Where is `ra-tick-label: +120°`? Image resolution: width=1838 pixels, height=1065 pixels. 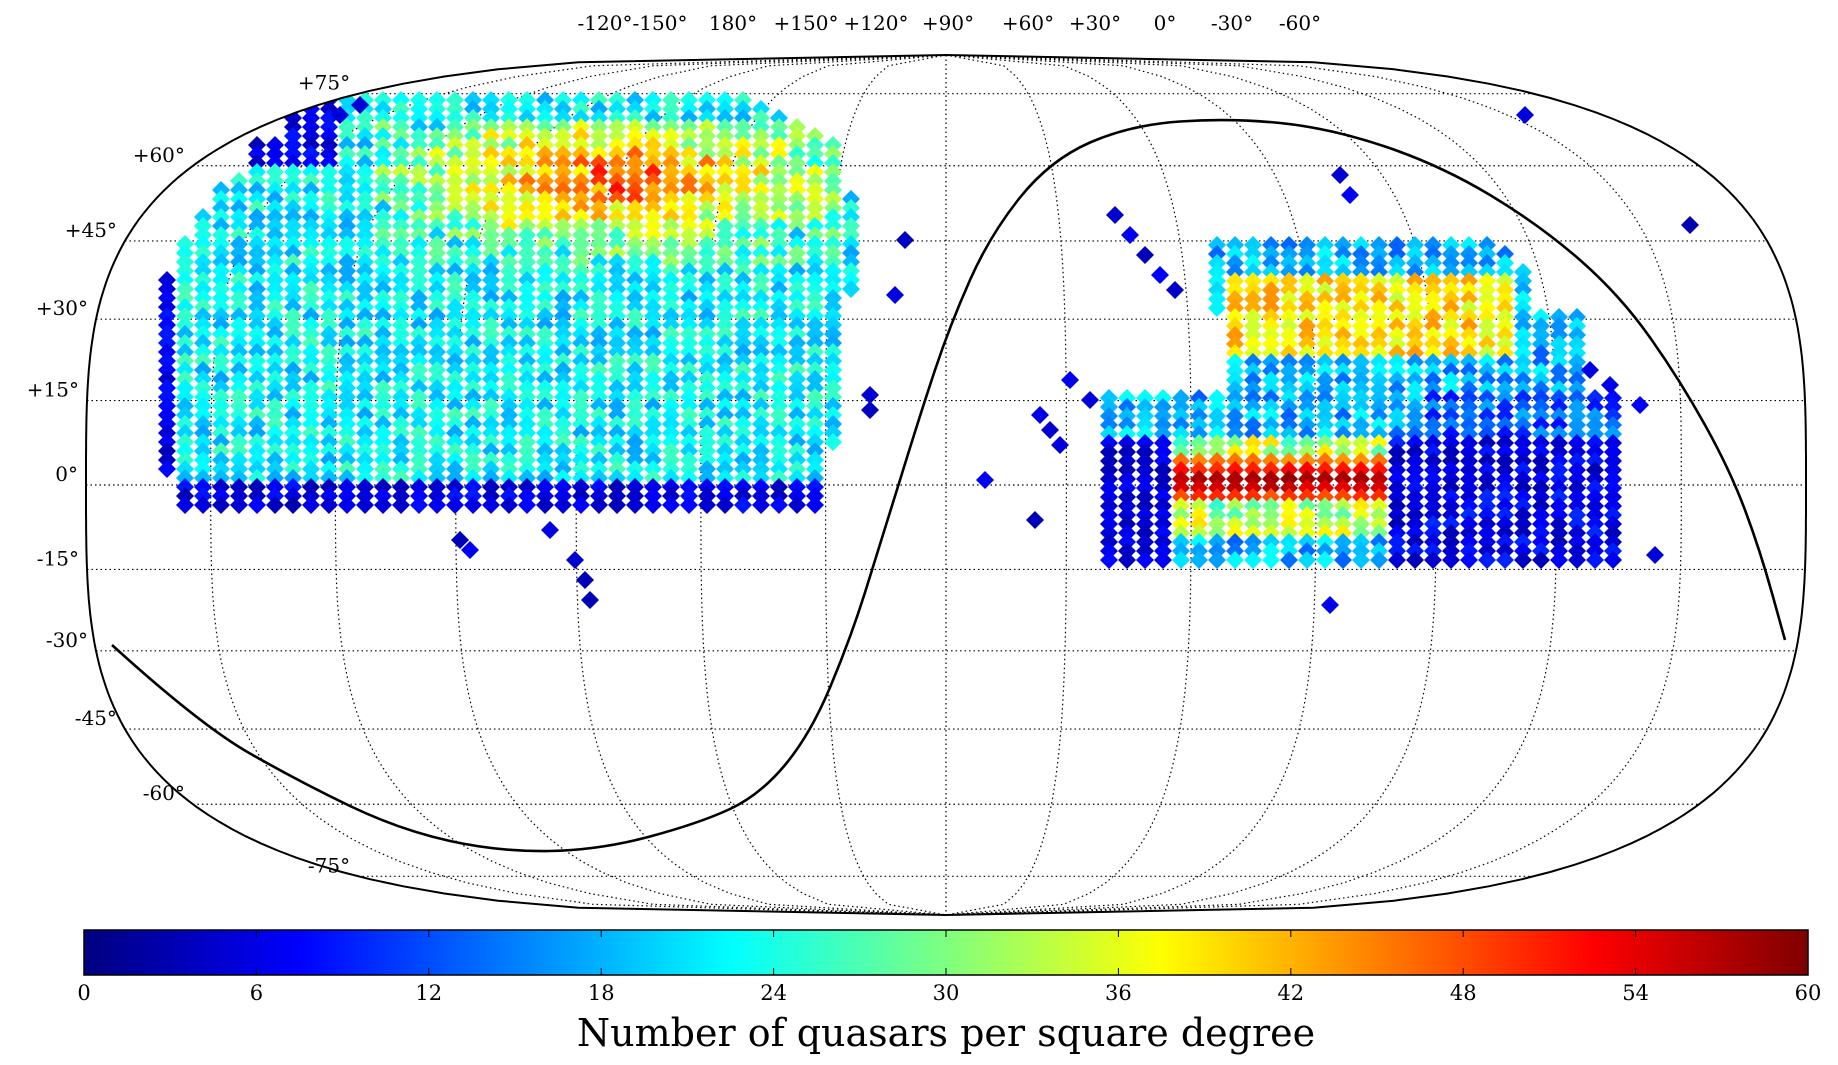 ra-tick-label: +120° is located at coordinates (876, 23).